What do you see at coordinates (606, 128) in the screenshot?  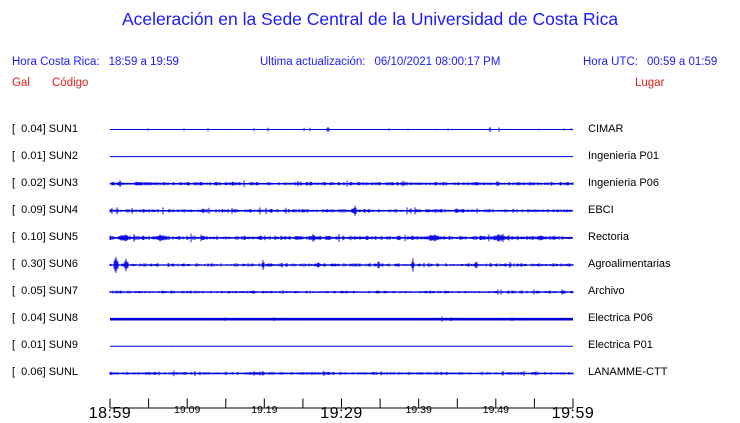 I see `station-location-SUN1: CIMAR` at bounding box center [606, 128].